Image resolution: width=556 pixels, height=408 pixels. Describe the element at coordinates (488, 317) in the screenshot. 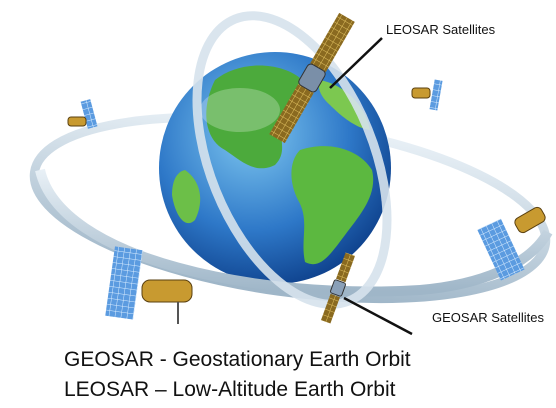

I see `geosar-label: GEOSAR Satellites` at that location.